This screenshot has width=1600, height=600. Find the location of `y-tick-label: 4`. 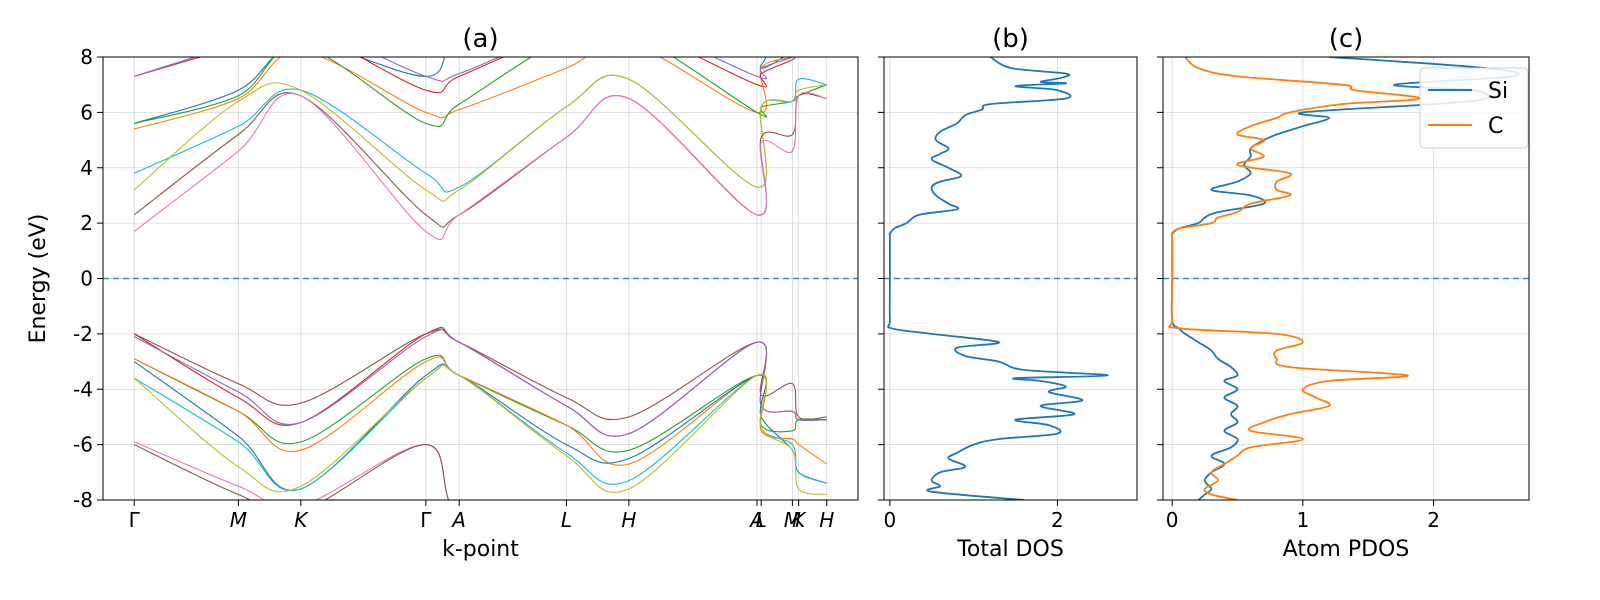

y-tick-label: 4 is located at coordinates (86, 168).